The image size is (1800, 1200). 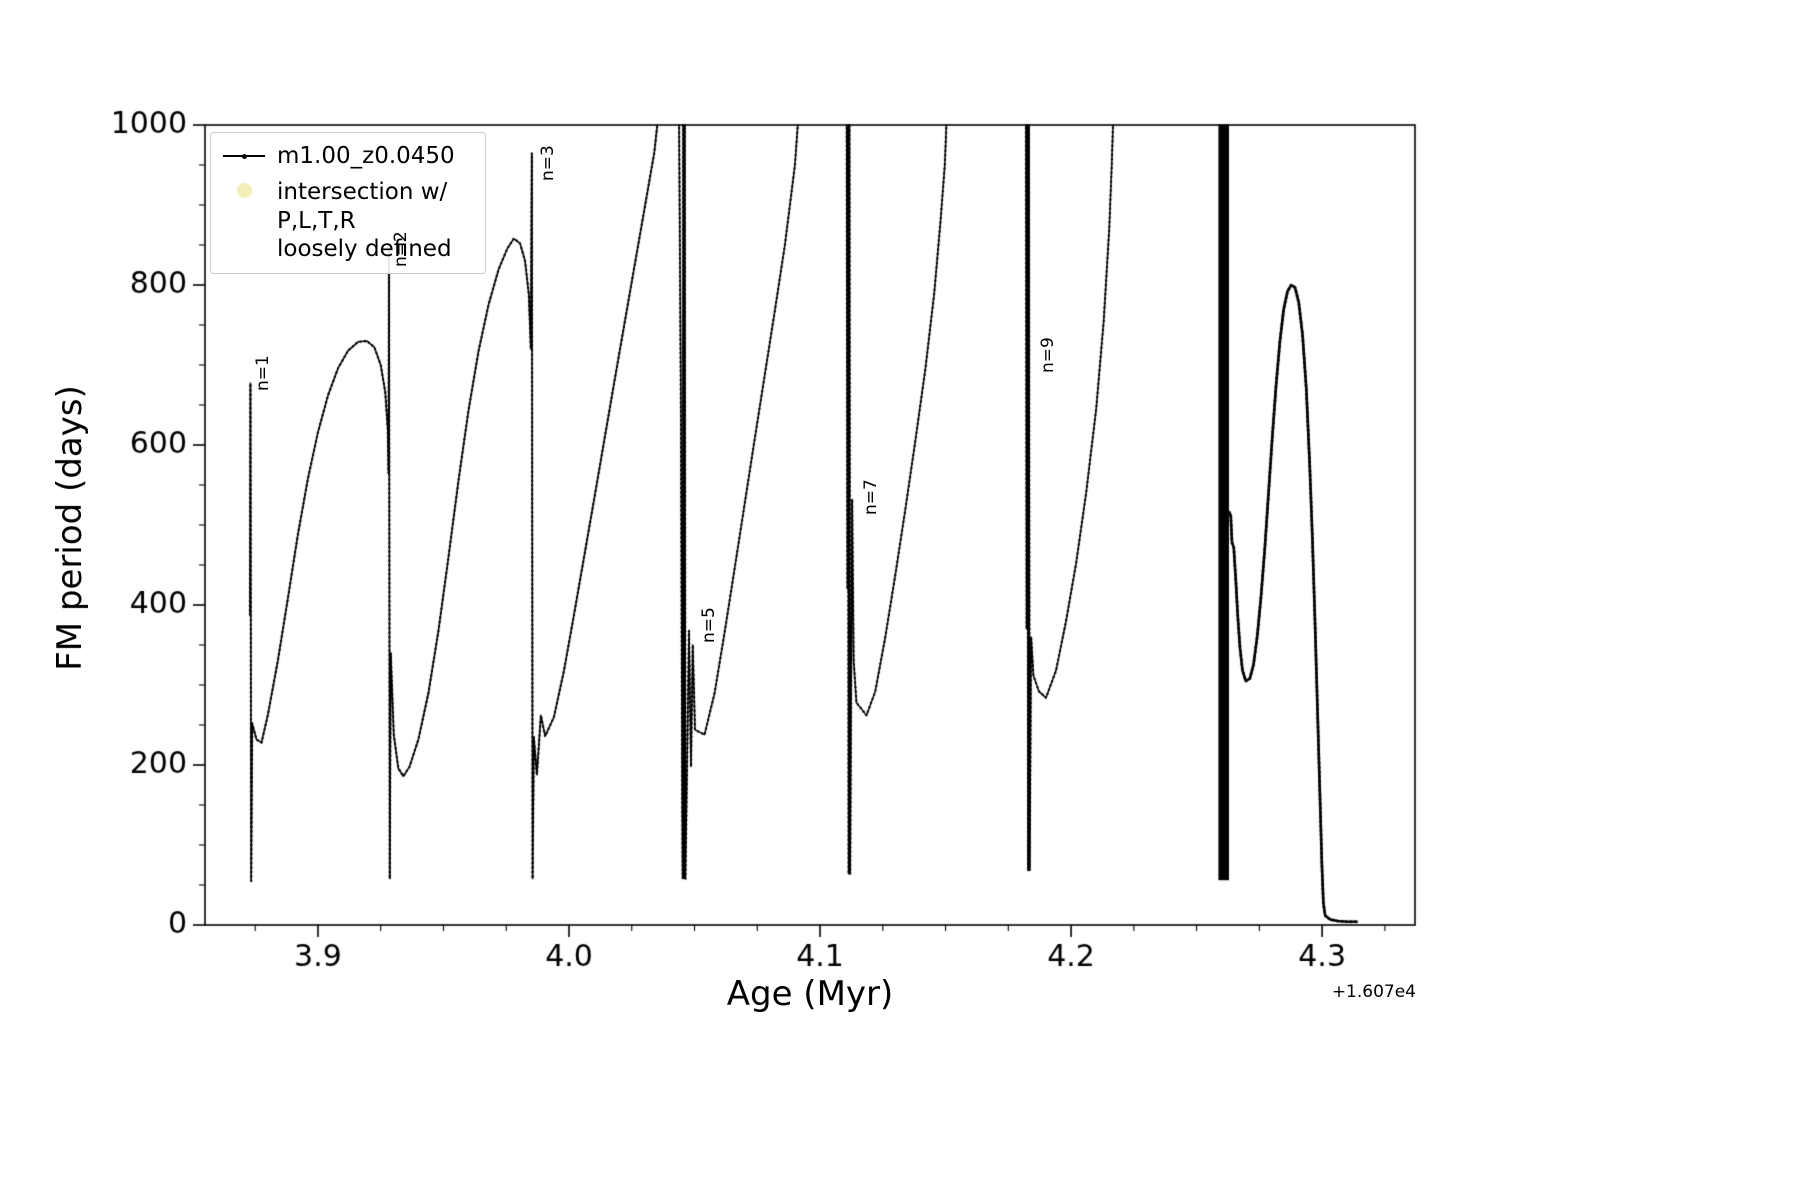 What do you see at coordinates (1373, 992) in the screenshot?
I see `x-axis-offset-text: +1.607e4` at bounding box center [1373, 992].